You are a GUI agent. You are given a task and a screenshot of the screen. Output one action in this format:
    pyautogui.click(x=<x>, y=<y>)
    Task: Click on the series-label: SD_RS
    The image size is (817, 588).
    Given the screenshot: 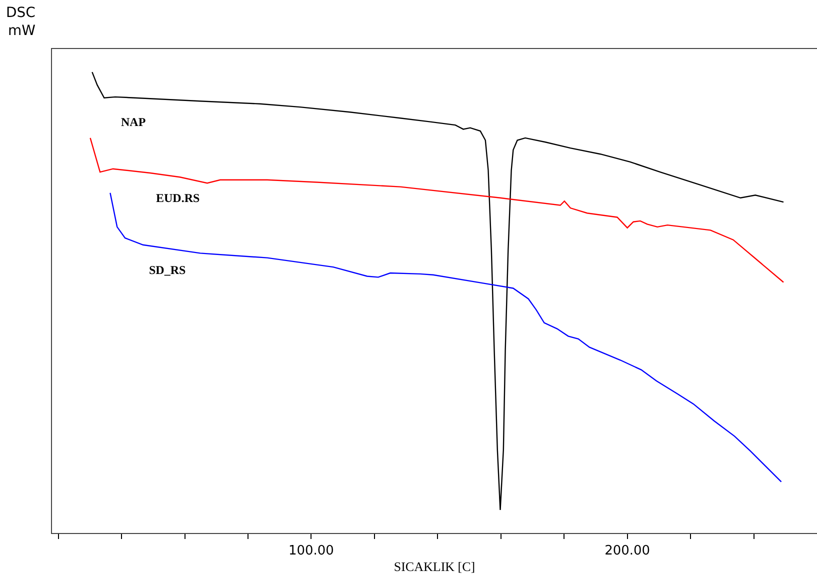 What is the action you would take?
    pyautogui.click(x=167, y=270)
    